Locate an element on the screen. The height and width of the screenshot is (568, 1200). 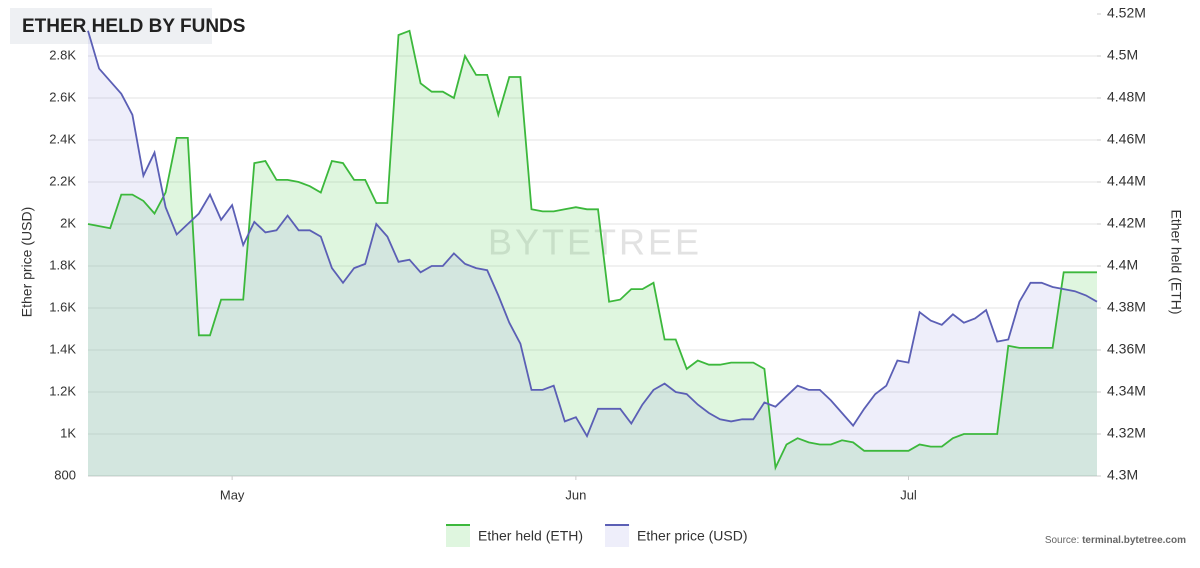
y-tick-label: 1.6K is located at coordinates (62, 306).